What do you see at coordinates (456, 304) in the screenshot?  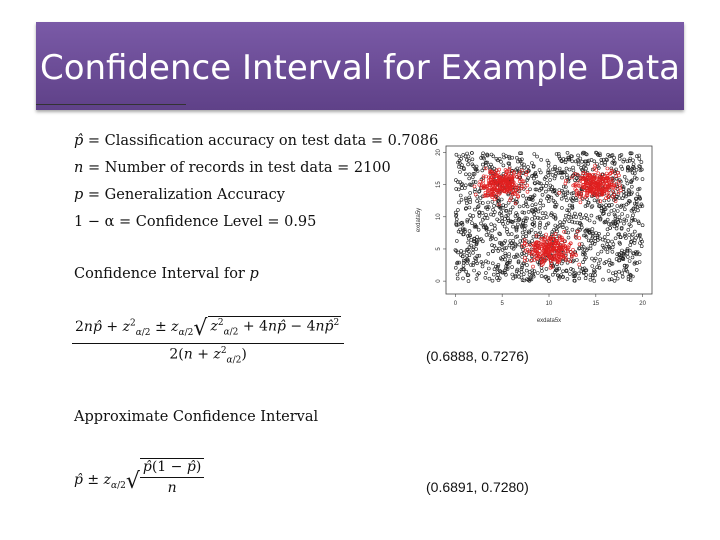 I see `x-tick-label: 0` at bounding box center [456, 304].